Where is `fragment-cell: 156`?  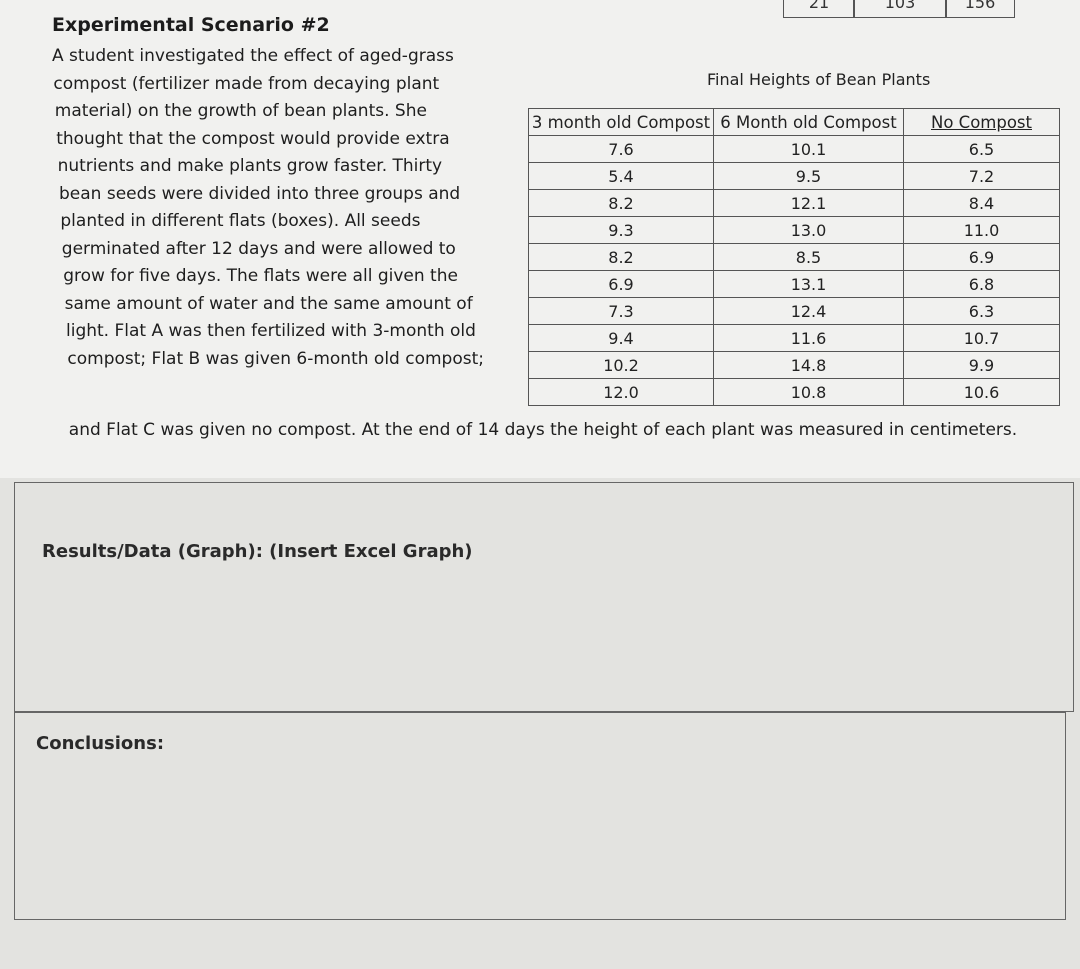
fragment-cell: 156 is located at coordinates (980, 9).